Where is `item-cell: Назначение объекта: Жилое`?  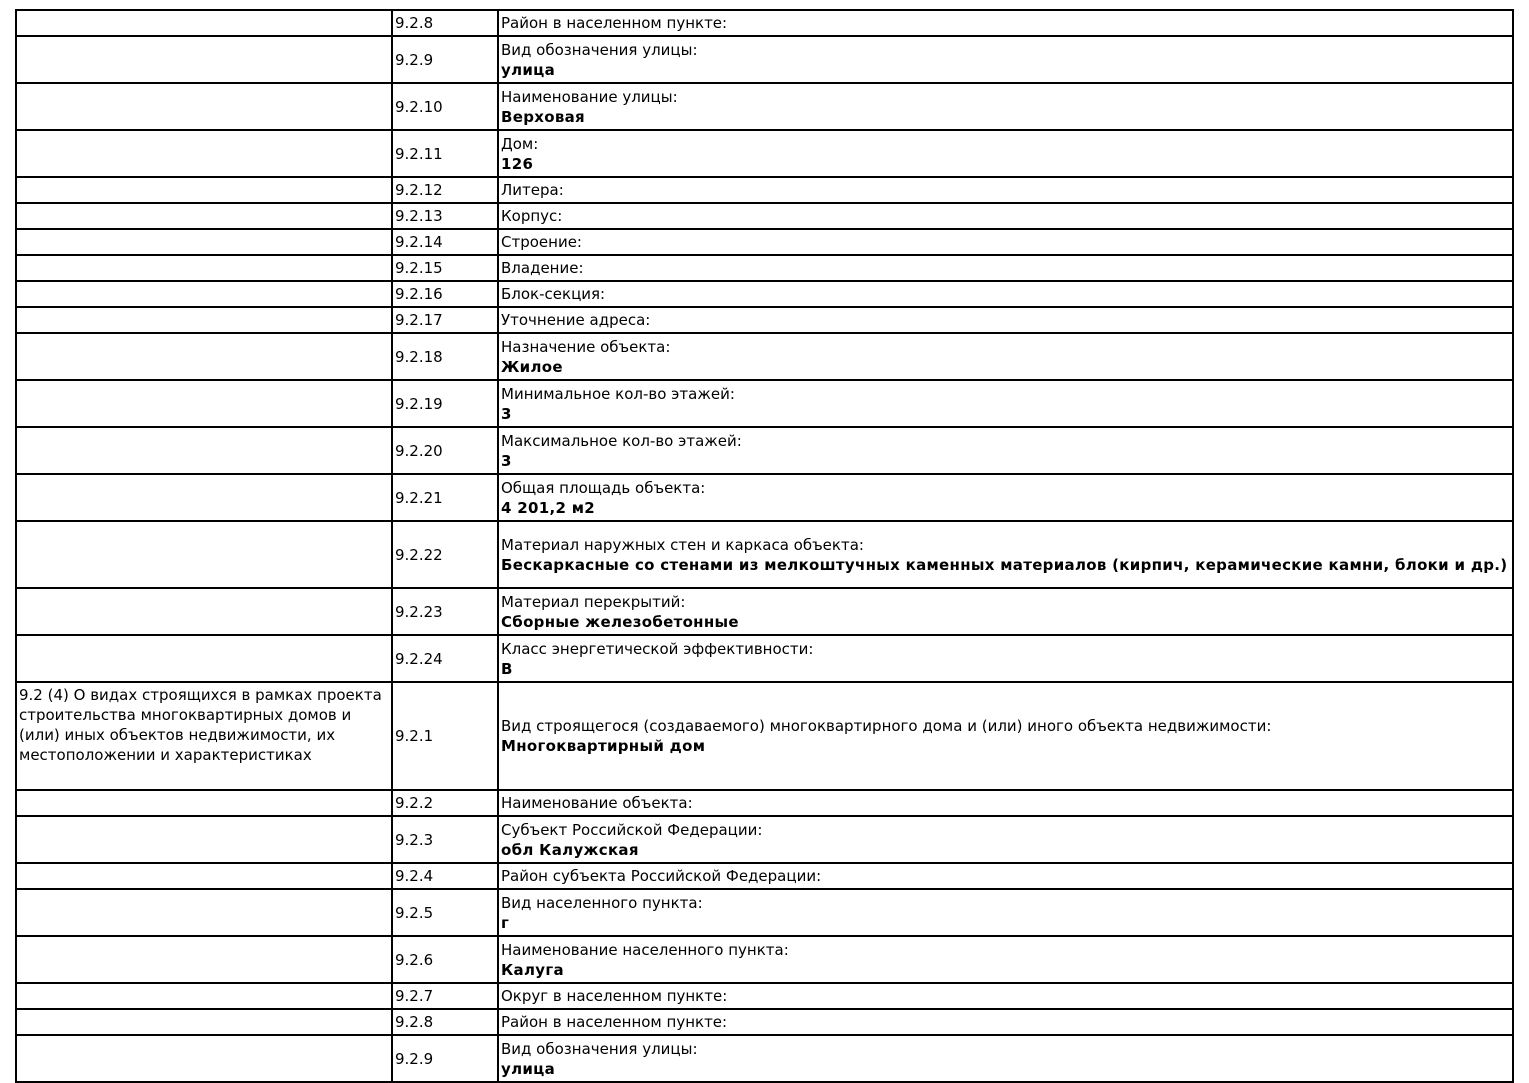
item-cell: Назначение объекта: Жилое is located at coordinates (1005, 356).